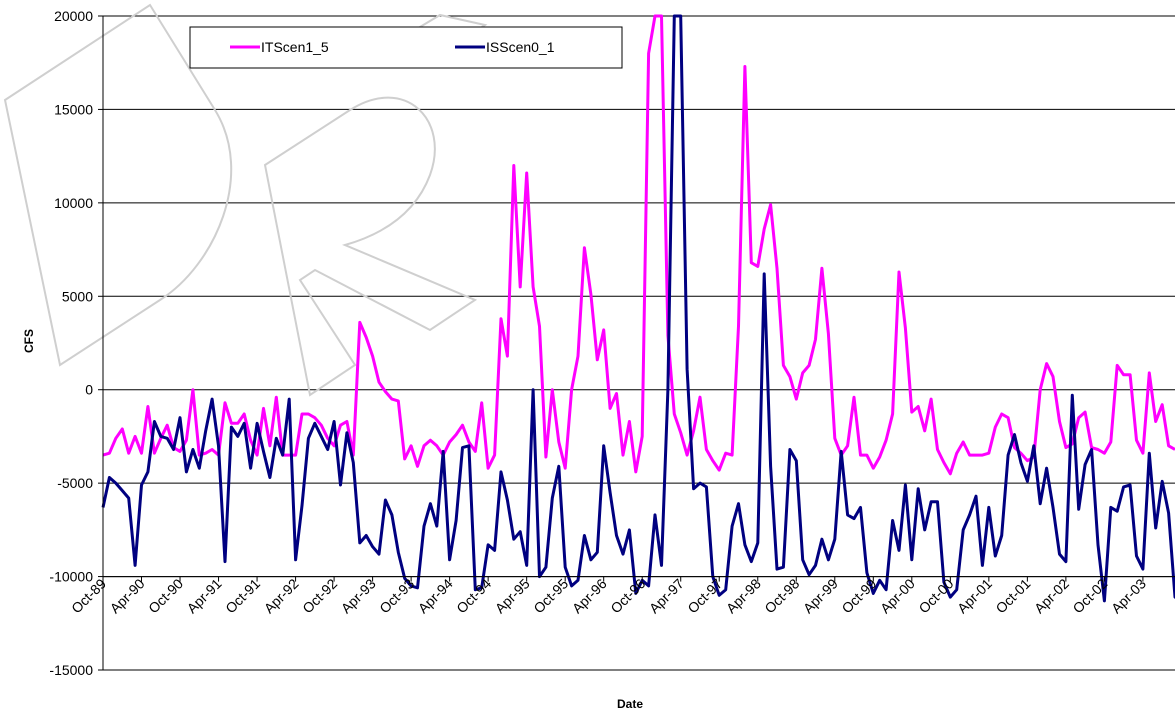 The width and height of the screenshot is (1175, 717). Describe the element at coordinates (1051, 595) in the screenshot. I see `x-tick-label: Apr-02` at that location.